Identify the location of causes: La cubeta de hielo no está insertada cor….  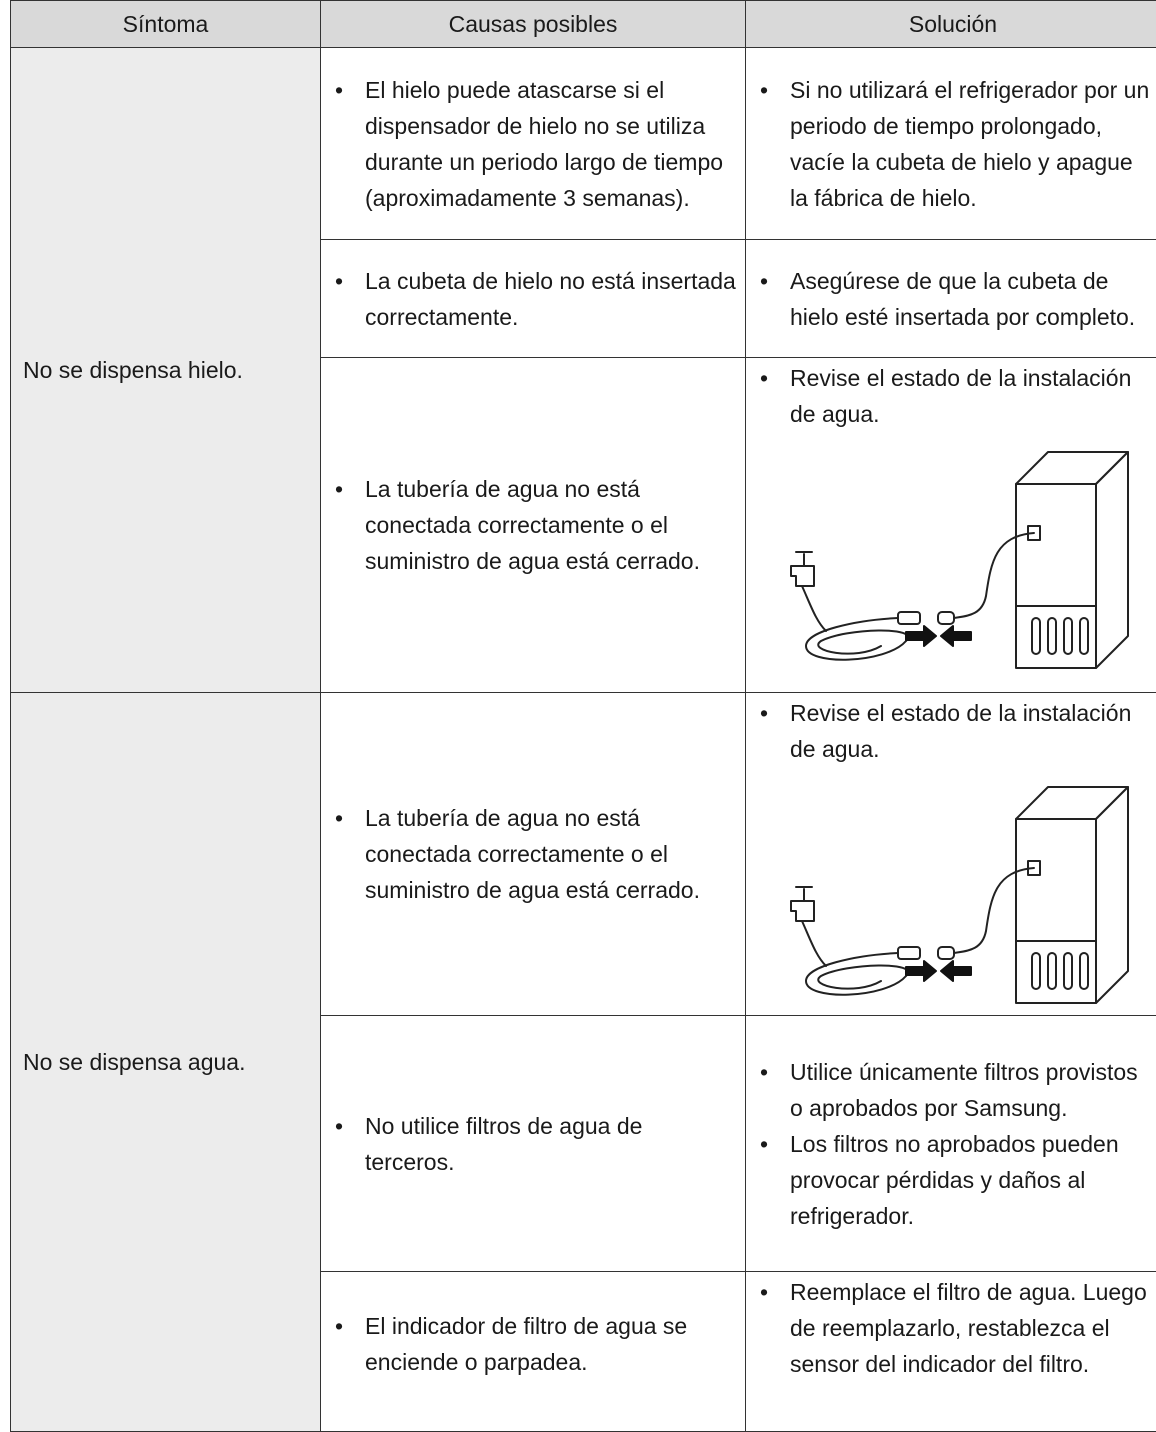
(533, 299).